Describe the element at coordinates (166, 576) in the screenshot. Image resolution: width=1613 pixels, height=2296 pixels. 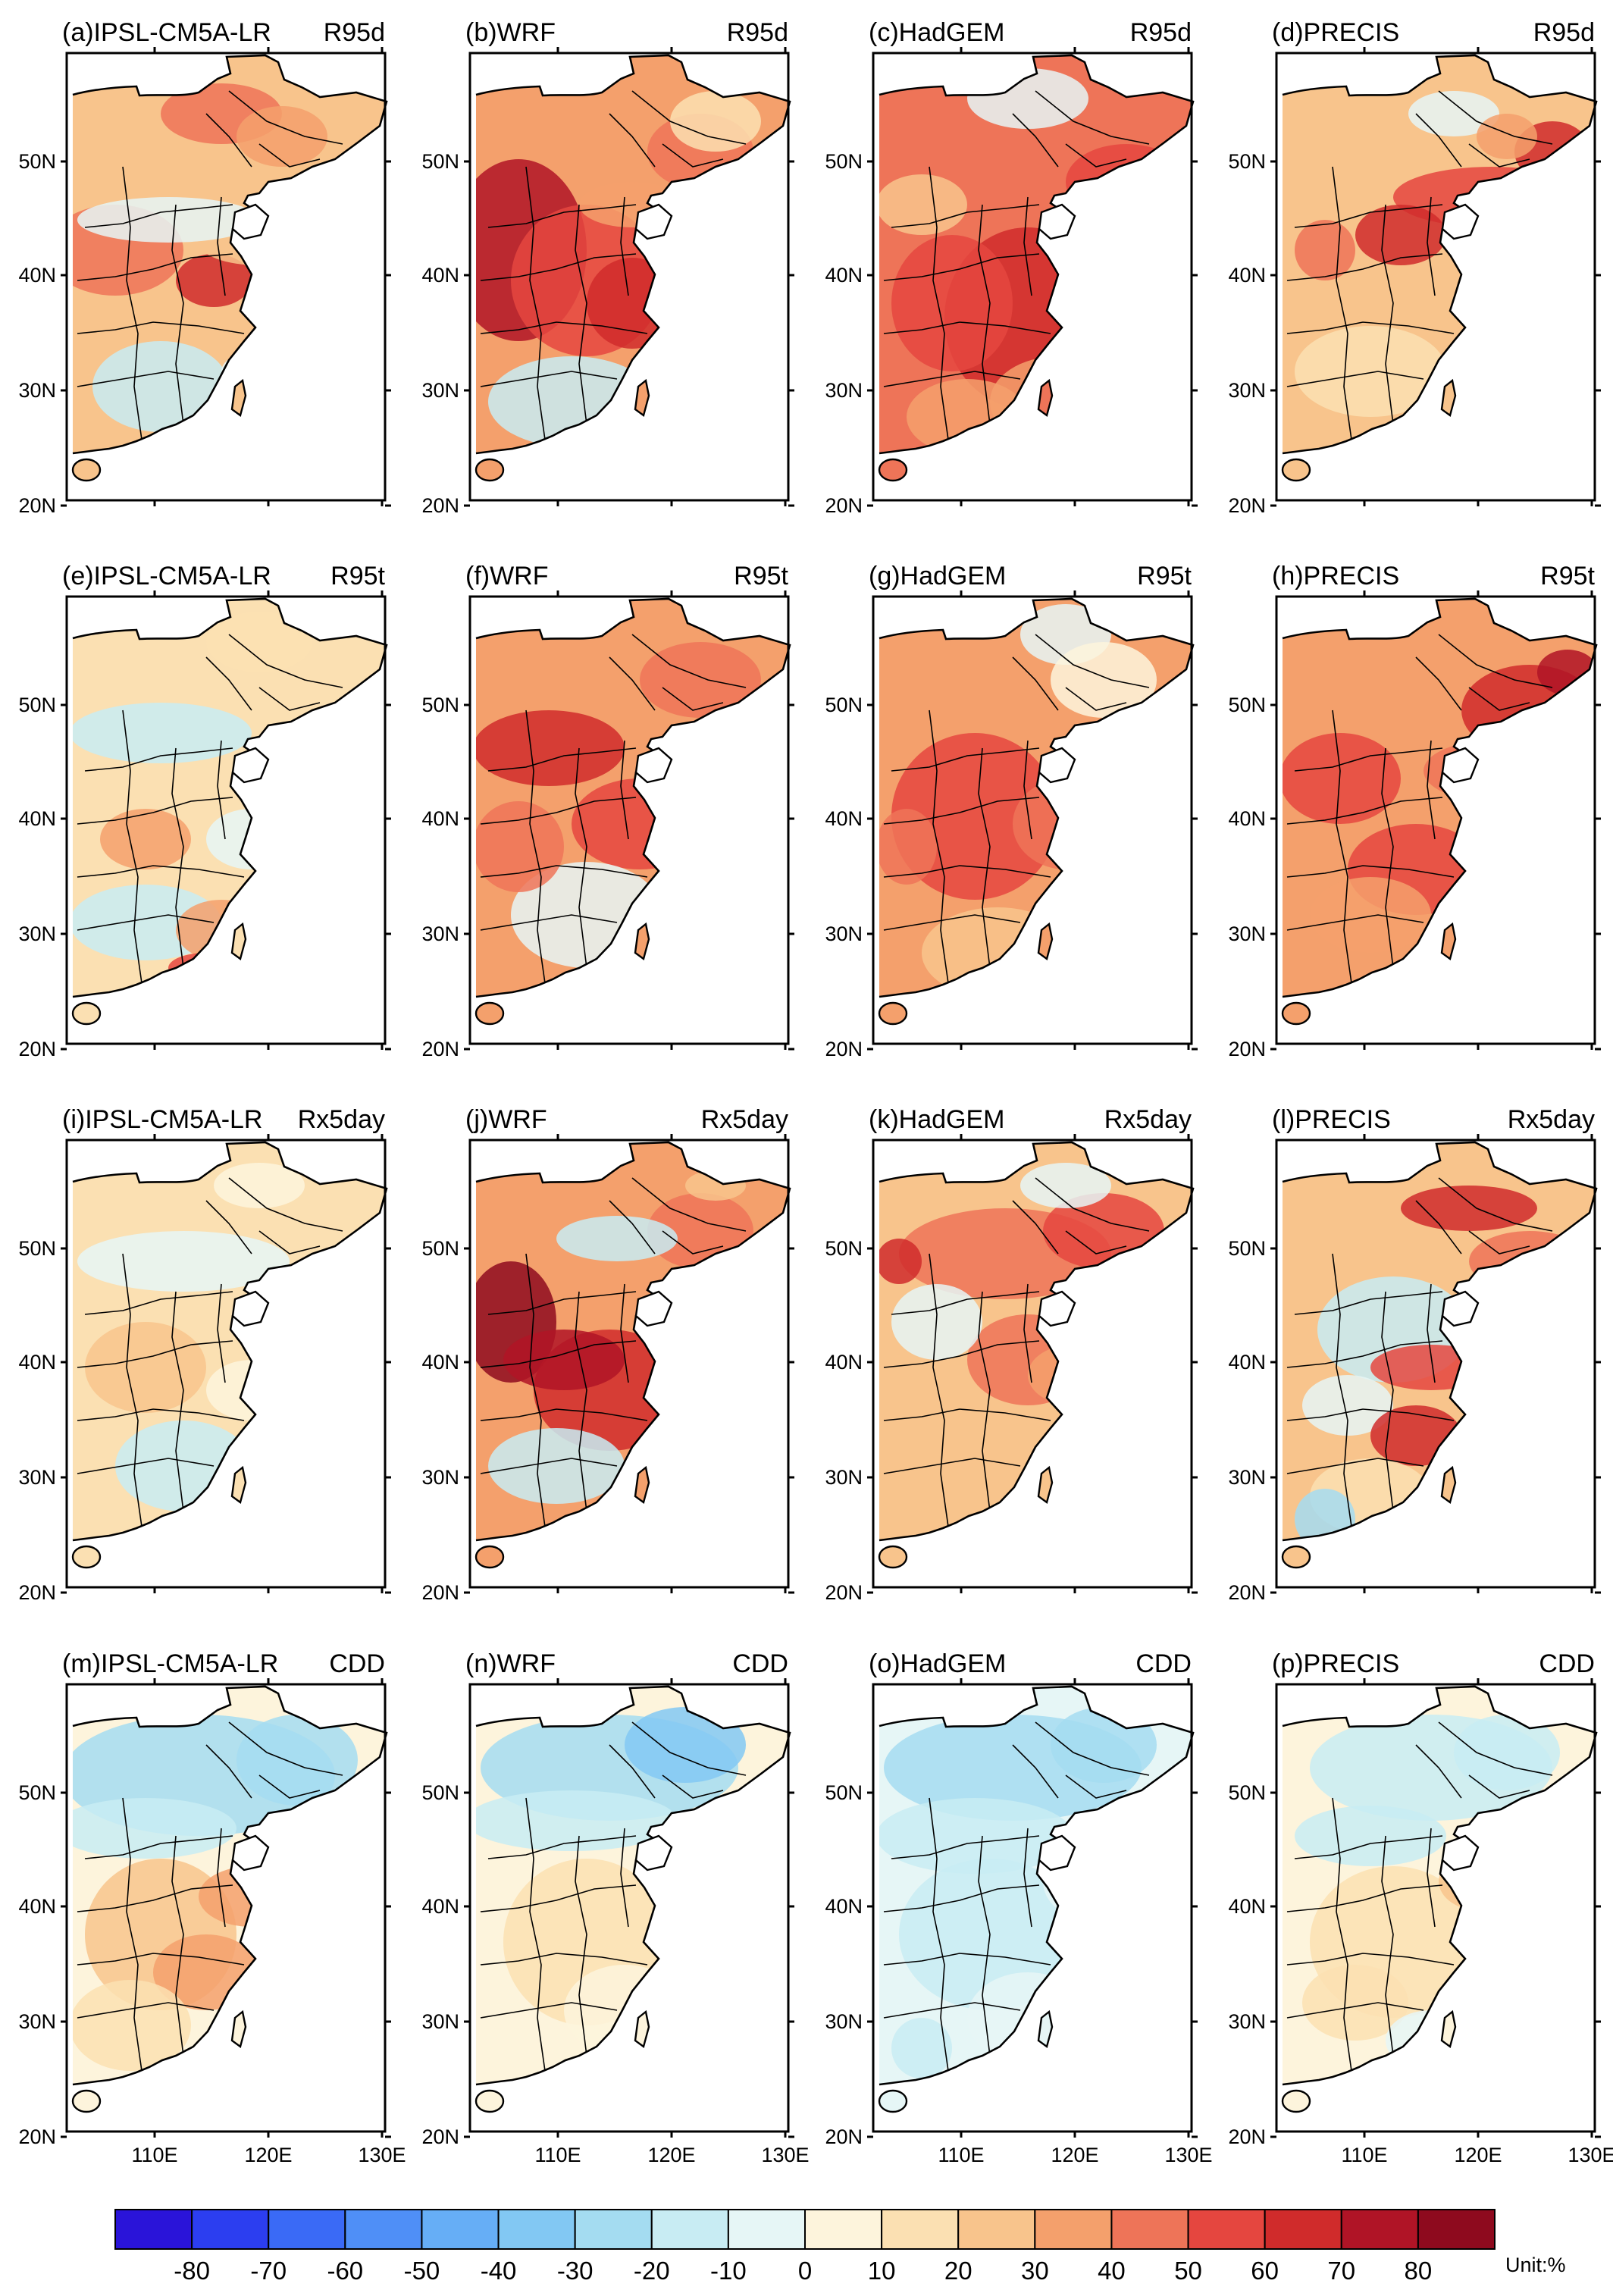
I see `panel-title: (e)IPSL-CM5A-LR` at that location.